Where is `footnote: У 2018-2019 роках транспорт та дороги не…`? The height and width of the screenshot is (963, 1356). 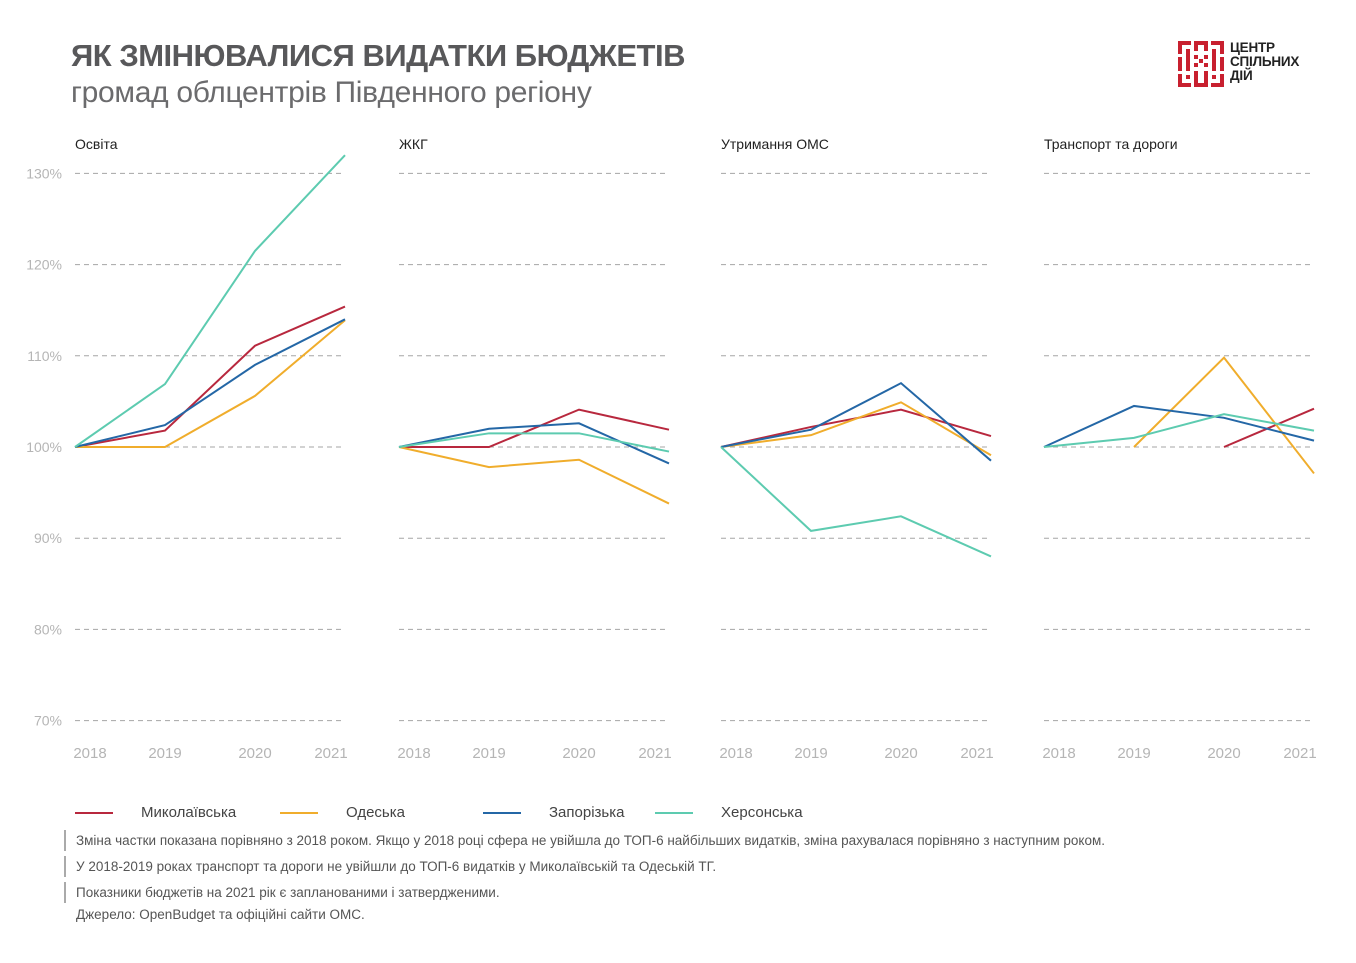
footnote: У 2018-2019 роках транспорт та дороги не… is located at coordinates (584, 869).